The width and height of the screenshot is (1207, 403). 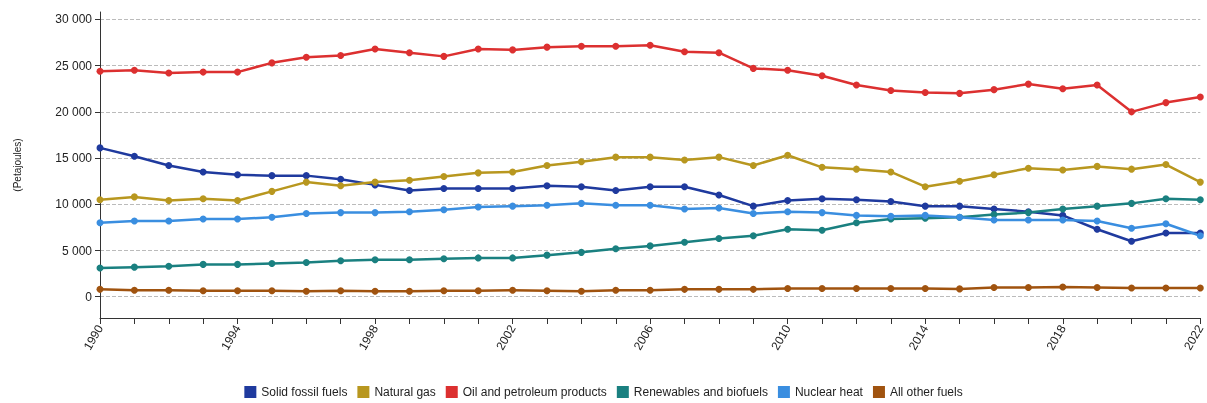 I want to click on y-tick-label: 0, so click(x=89, y=296).